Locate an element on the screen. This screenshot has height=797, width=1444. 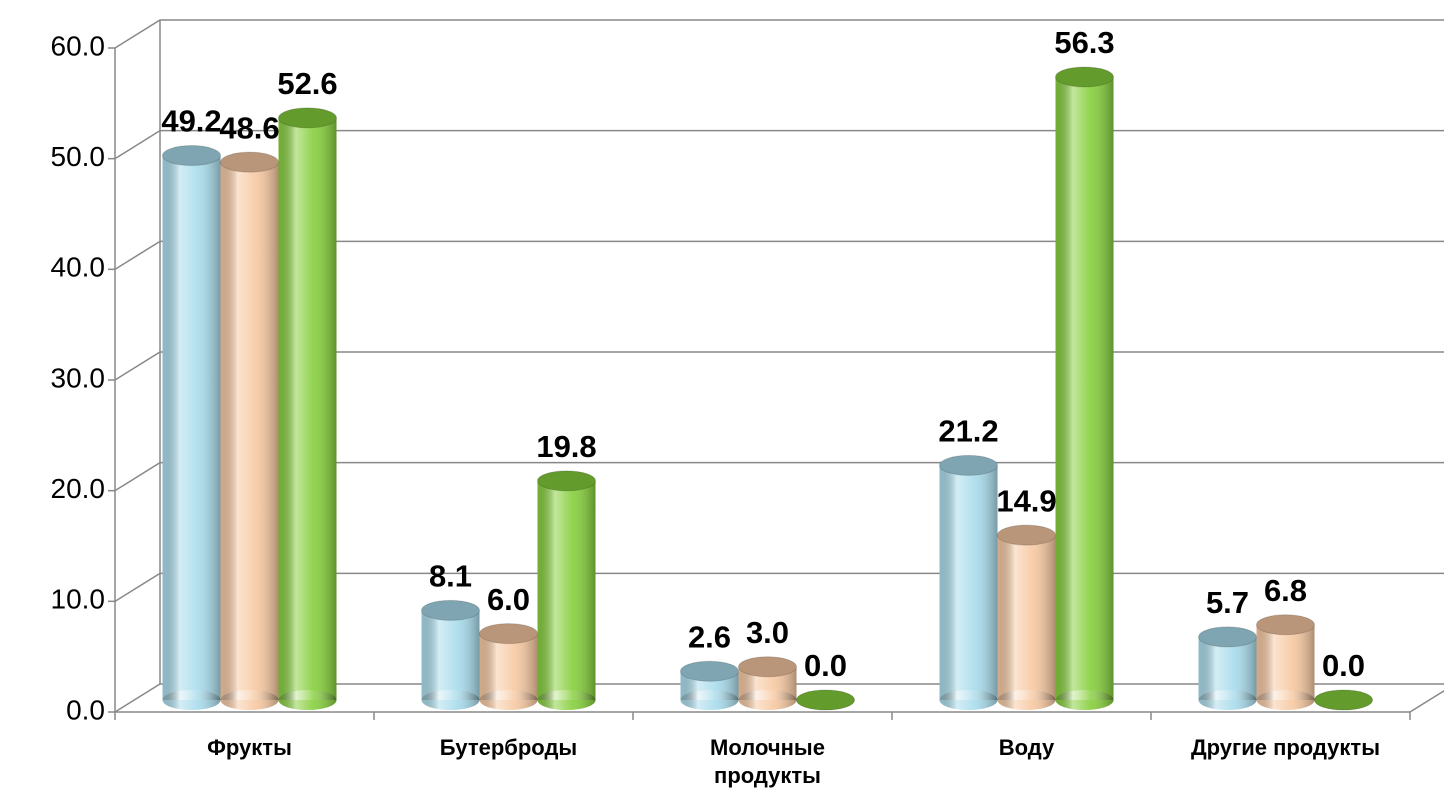
value-label: 48.6 is located at coordinates (249, 127).